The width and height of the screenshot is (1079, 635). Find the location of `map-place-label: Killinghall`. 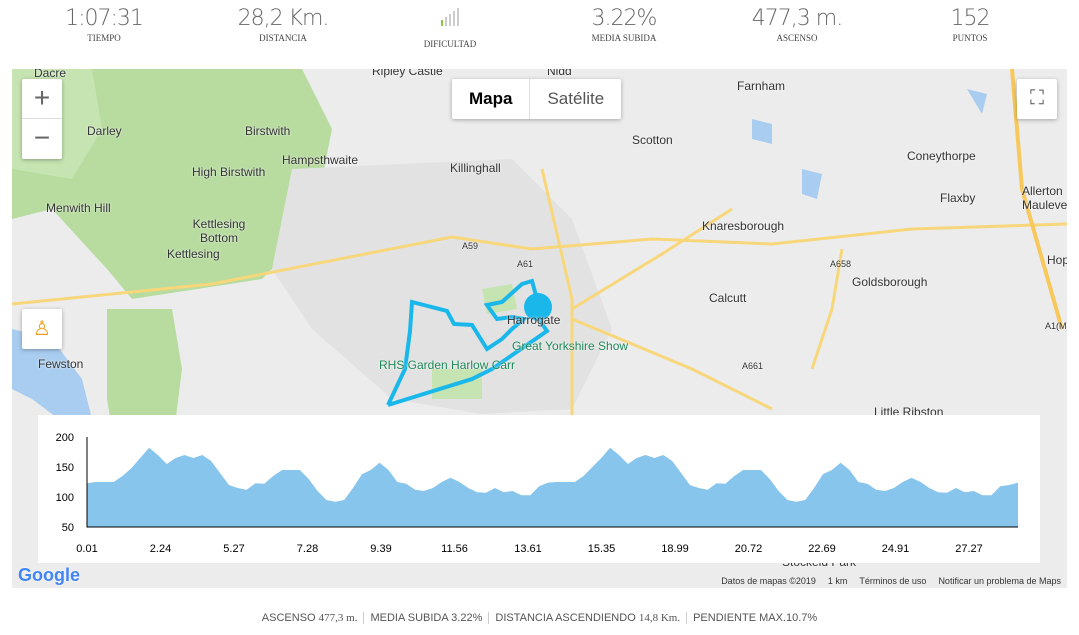

map-place-label: Killinghall is located at coordinates (475, 168).